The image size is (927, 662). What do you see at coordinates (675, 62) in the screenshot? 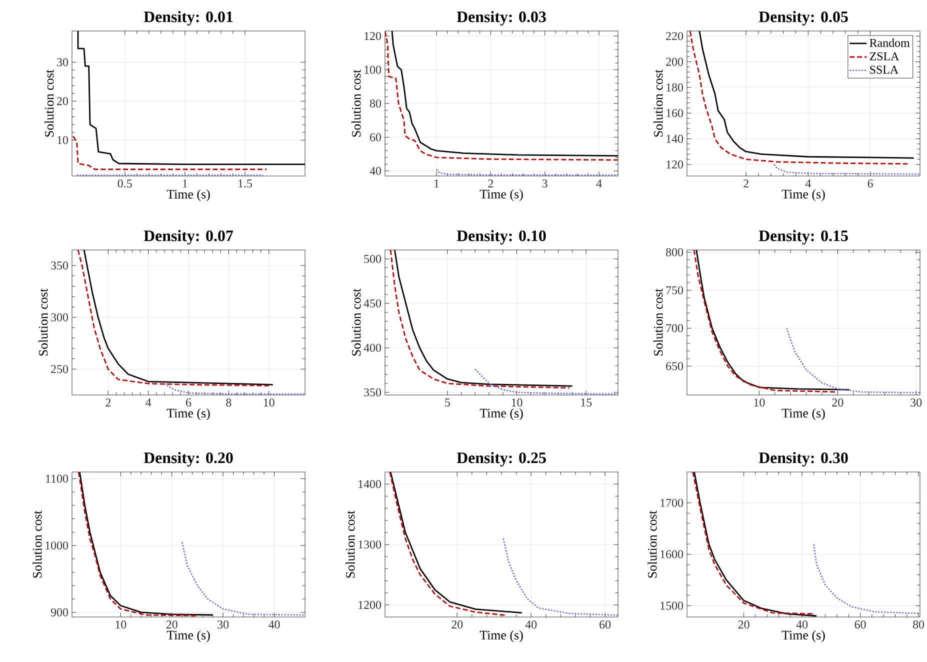
I see `y-tick-label: 200` at bounding box center [675, 62].